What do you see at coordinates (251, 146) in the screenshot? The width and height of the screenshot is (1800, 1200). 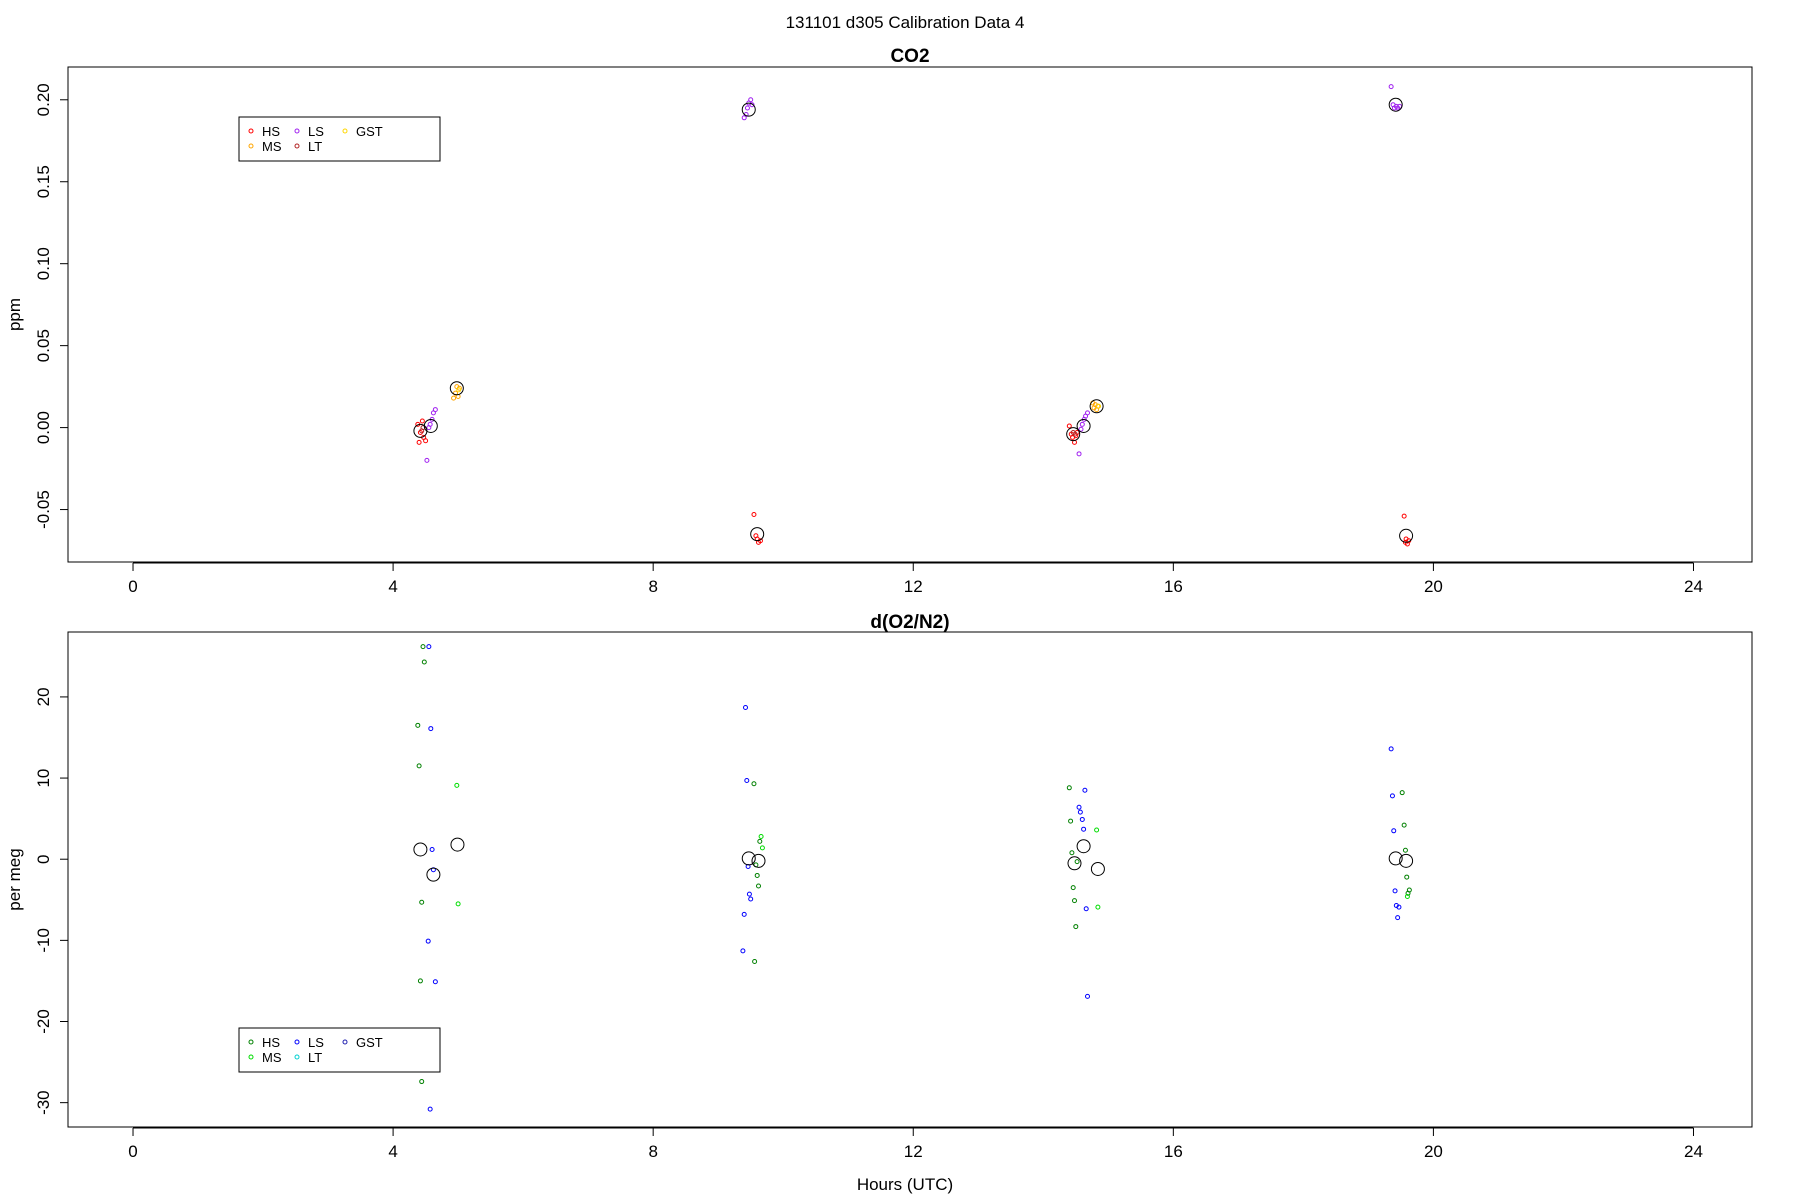 I see `co2-legend-marker-ms` at bounding box center [251, 146].